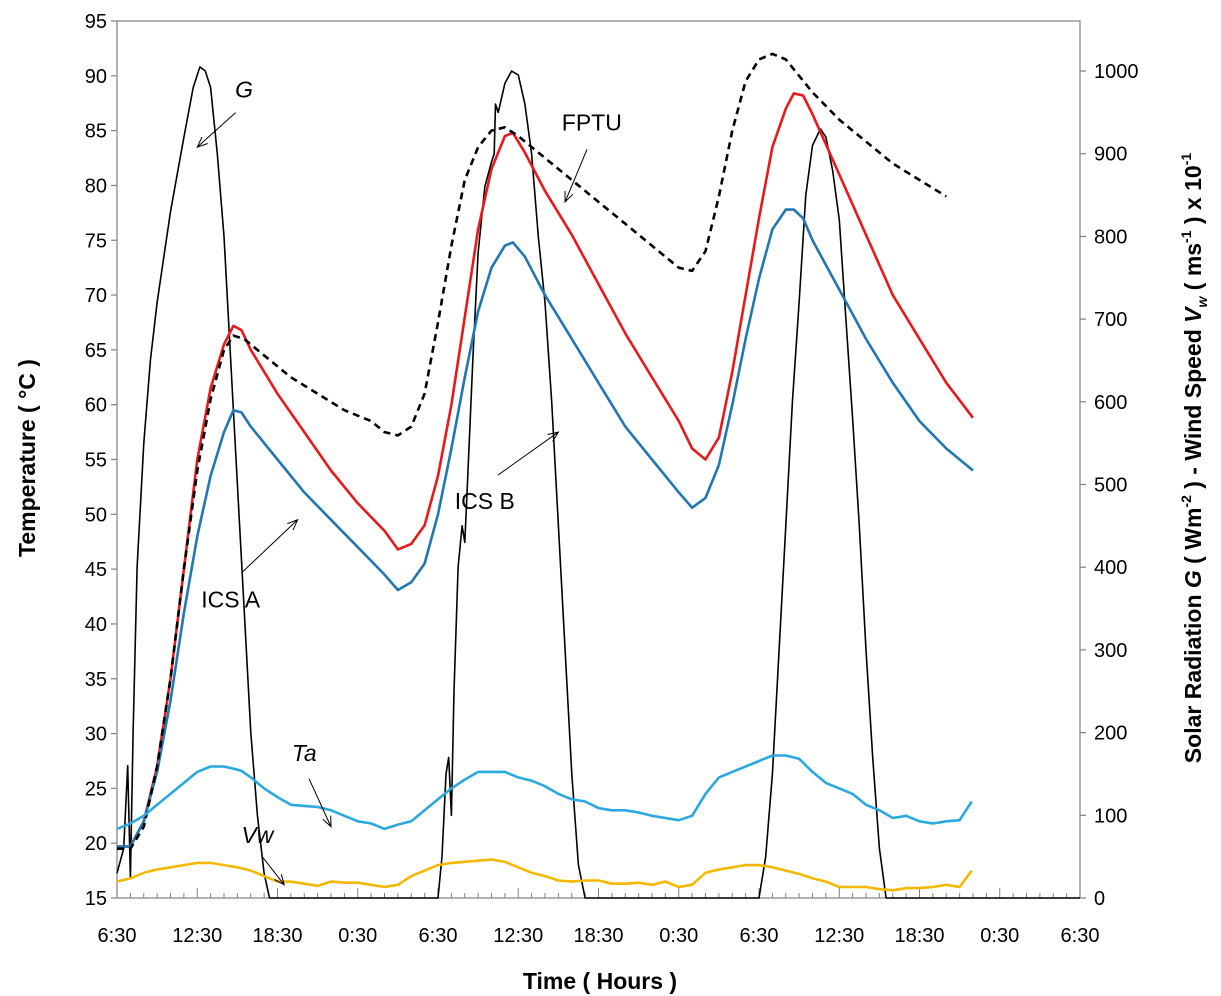  I want to click on y-tick-label: 35, so click(96, 680).